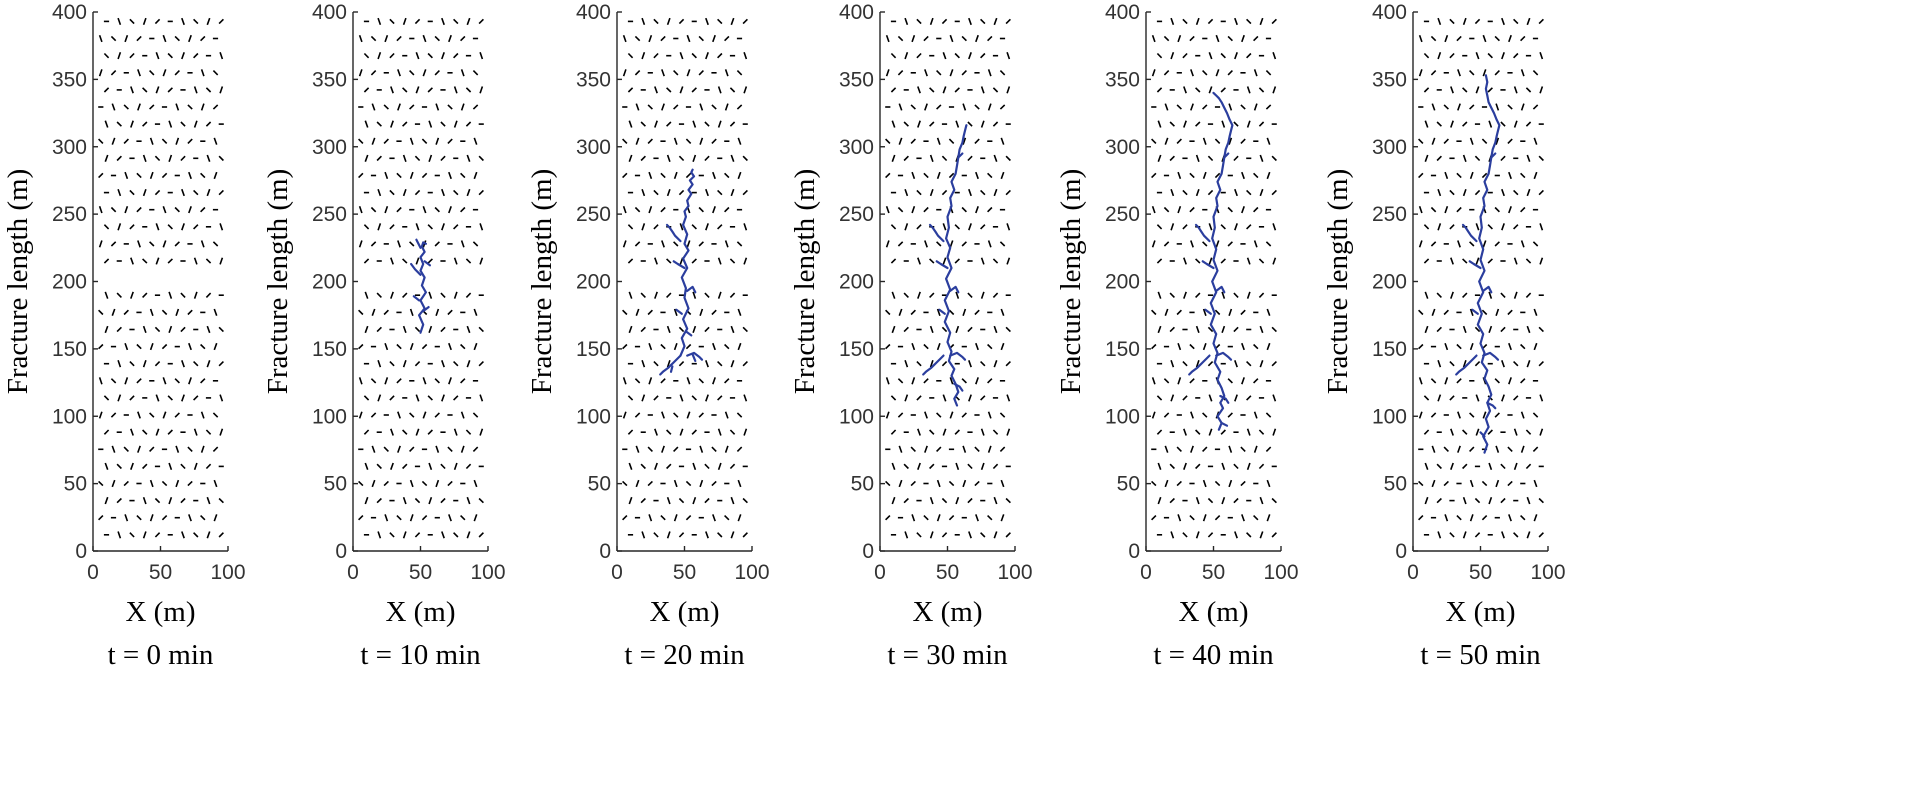  I want to click on natural-fractures, so click(1214, 278).